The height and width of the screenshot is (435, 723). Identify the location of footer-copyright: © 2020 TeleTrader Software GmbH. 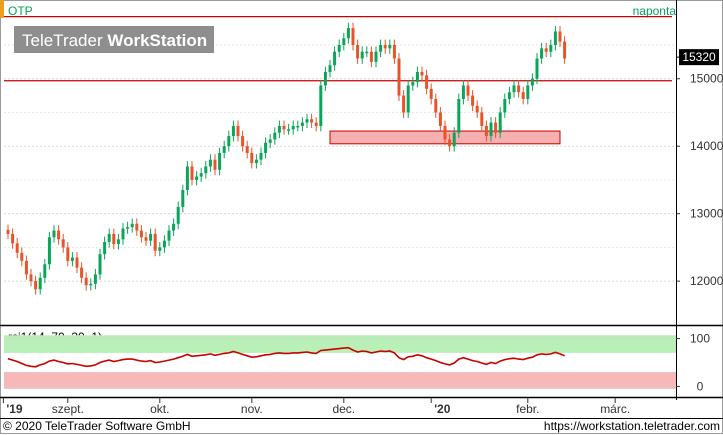
(97, 426).